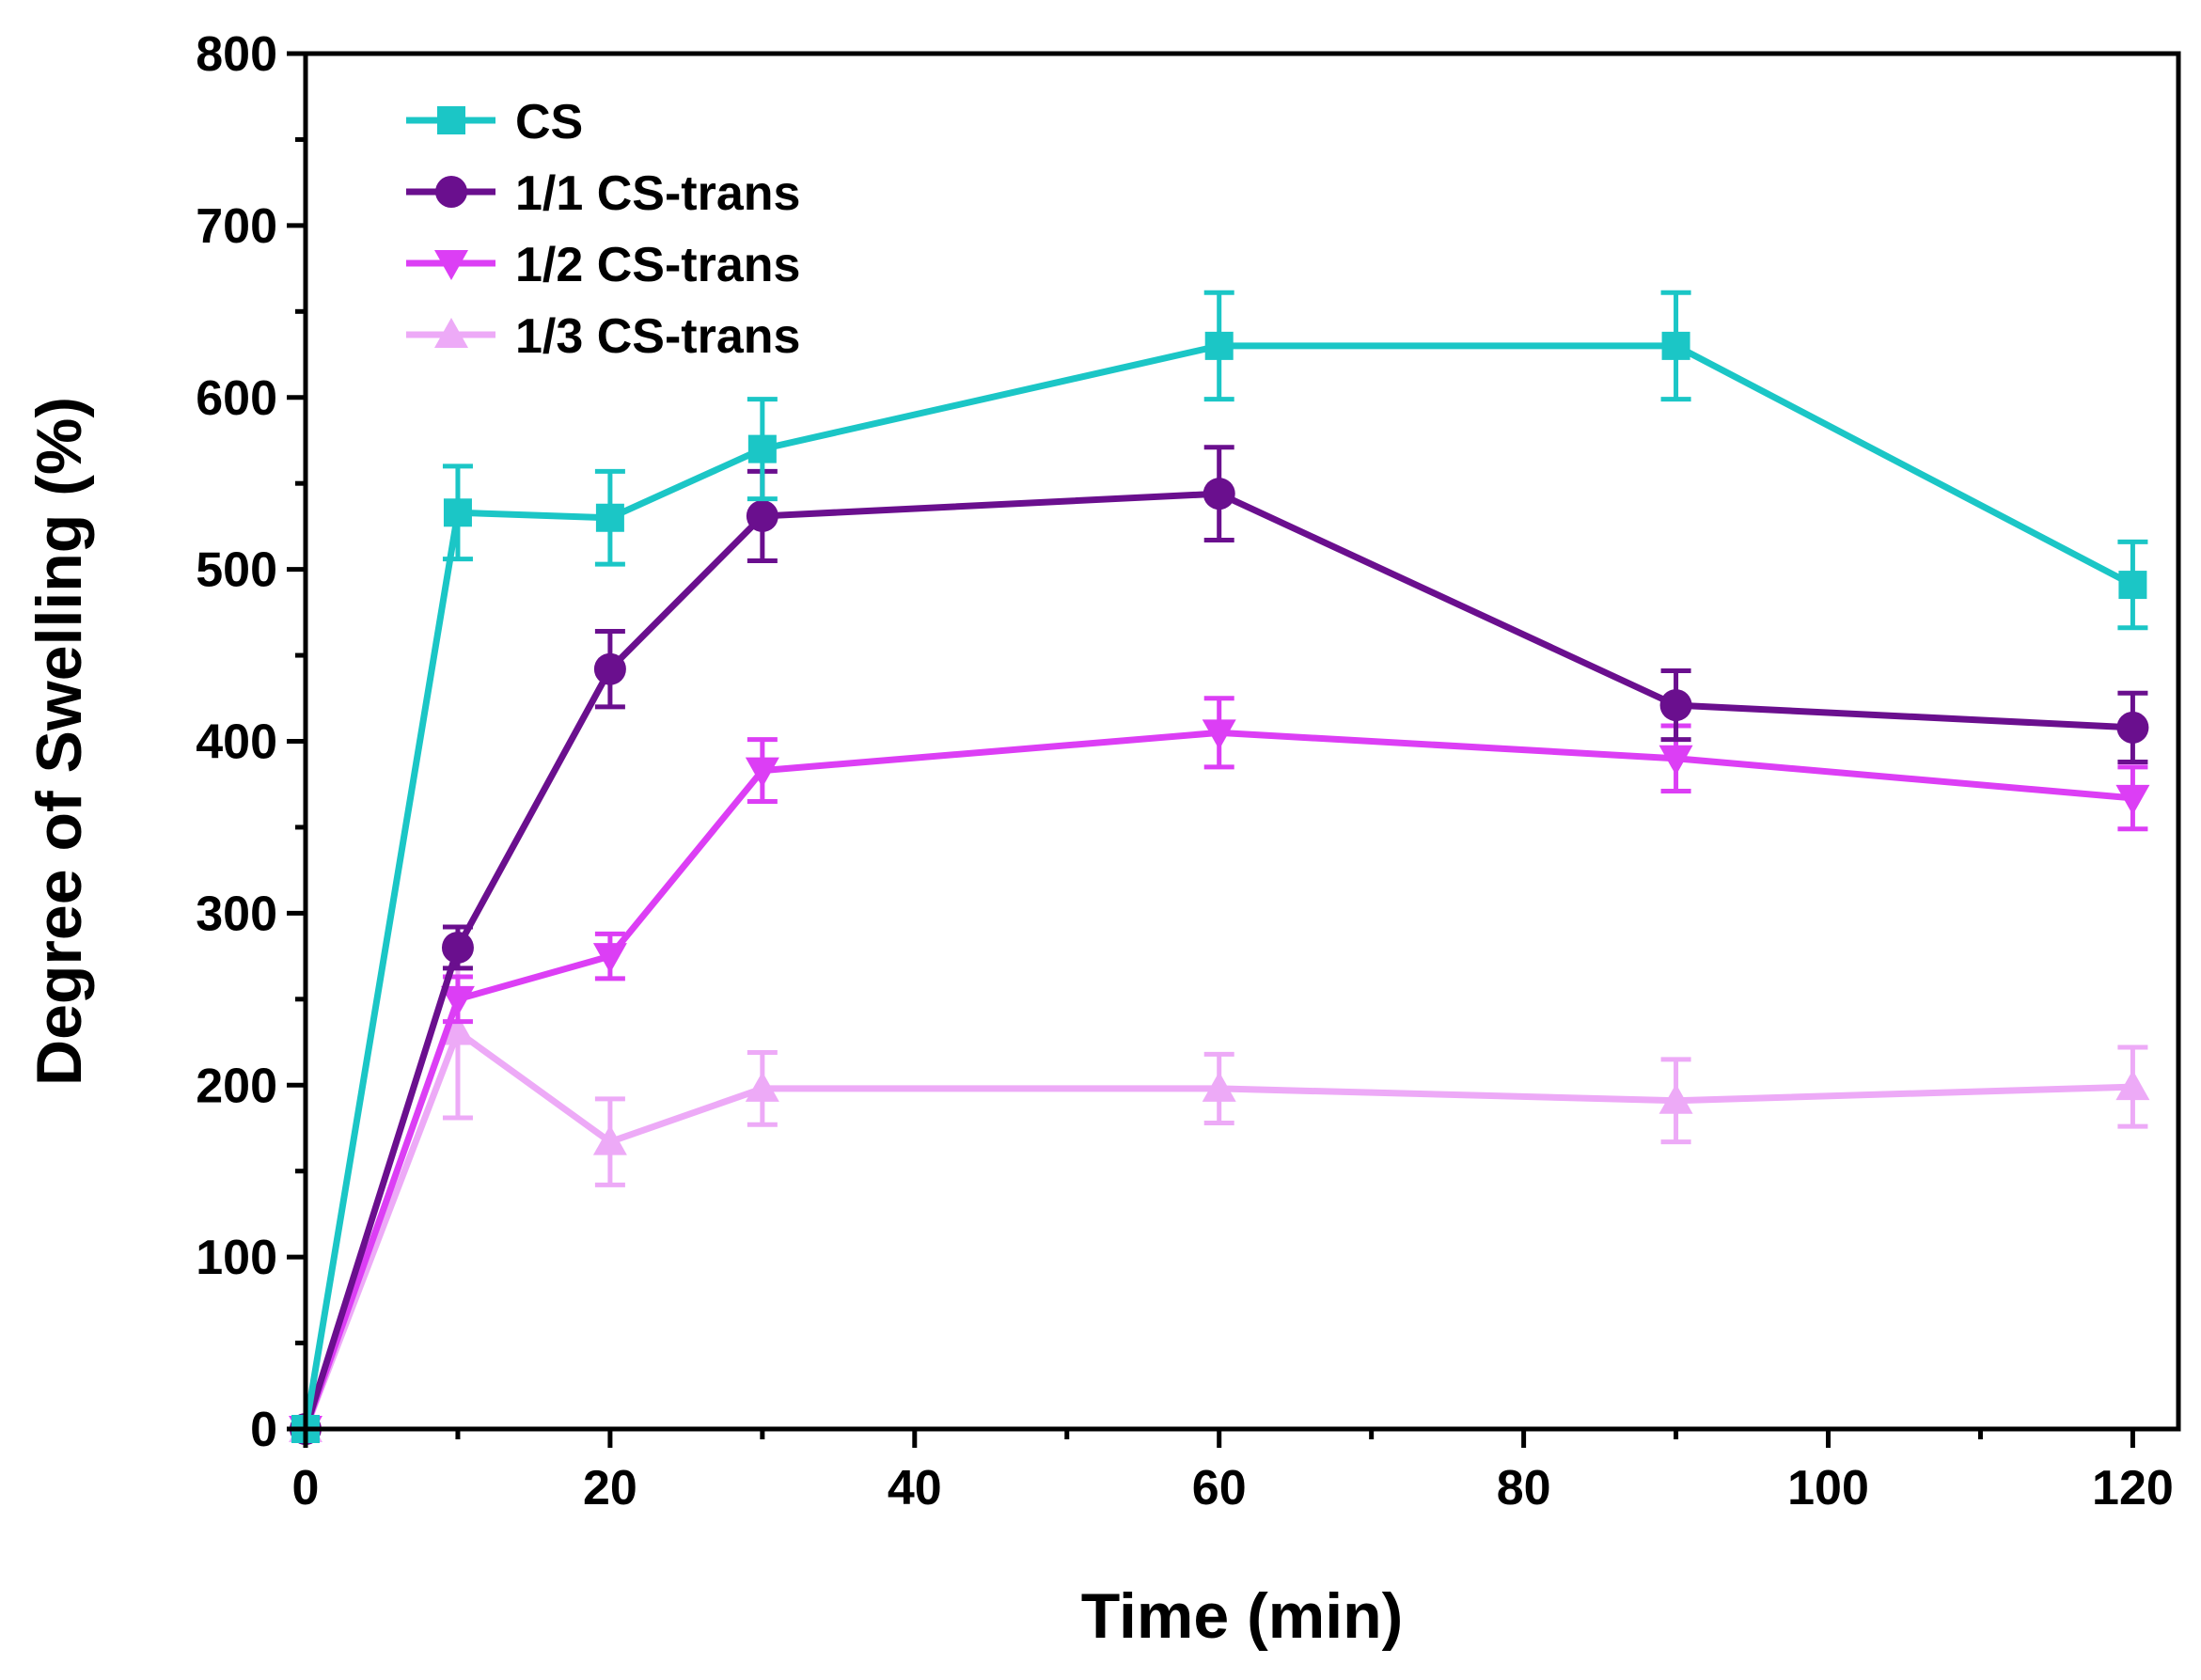  What do you see at coordinates (1219, 1488) in the screenshot?
I see `x-tick-label: 60` at bounding box center [1219, 1488].